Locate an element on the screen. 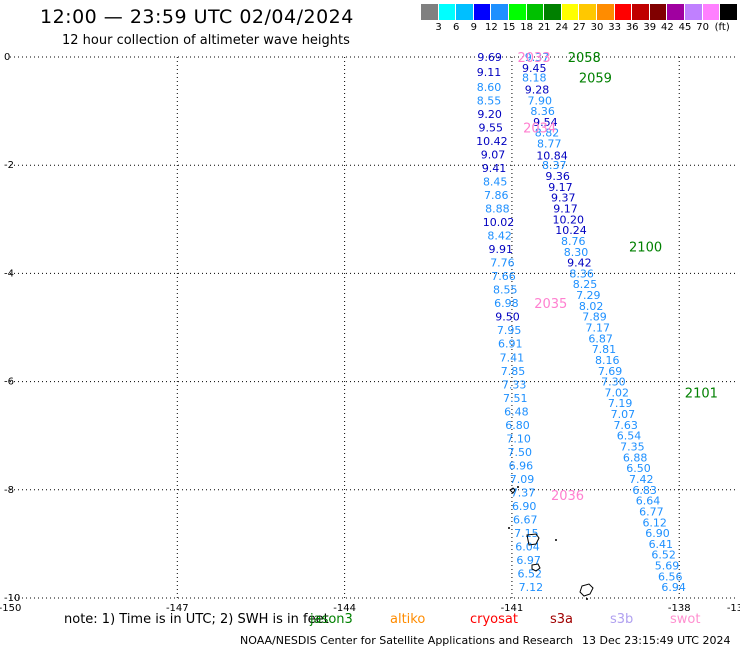 This screenshot has width=740, height=650. wave-height-label: 8.18 is located at coordinates (534, 78).